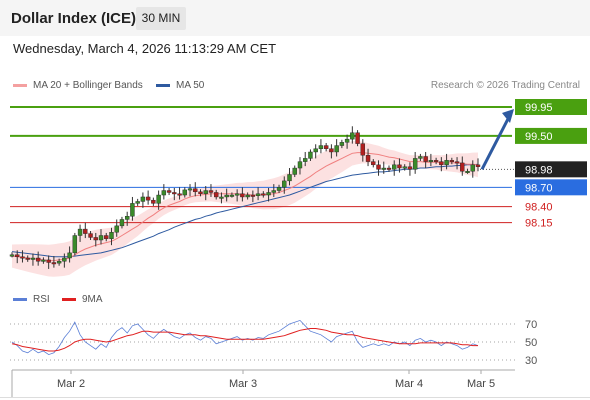 This screenshot has width=590, height=400. I want to click on legend-ma50-label: MA 50, so click(190, 85).